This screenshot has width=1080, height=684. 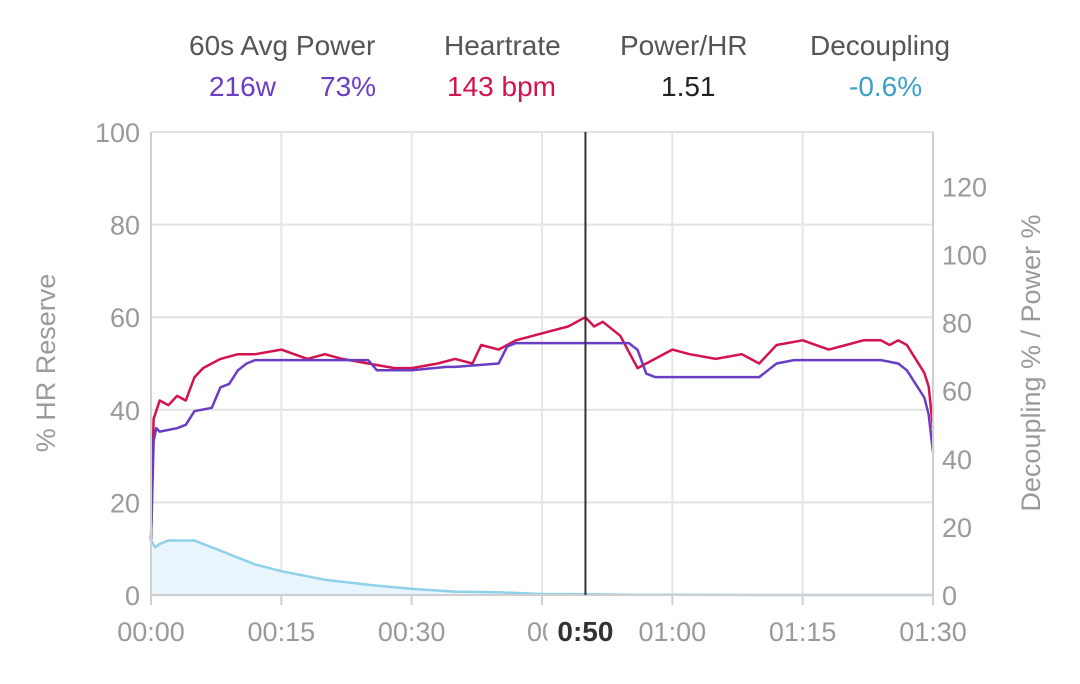 I want to click on metric-decoupling-label: Decoupling, so click(x=880, y=45).